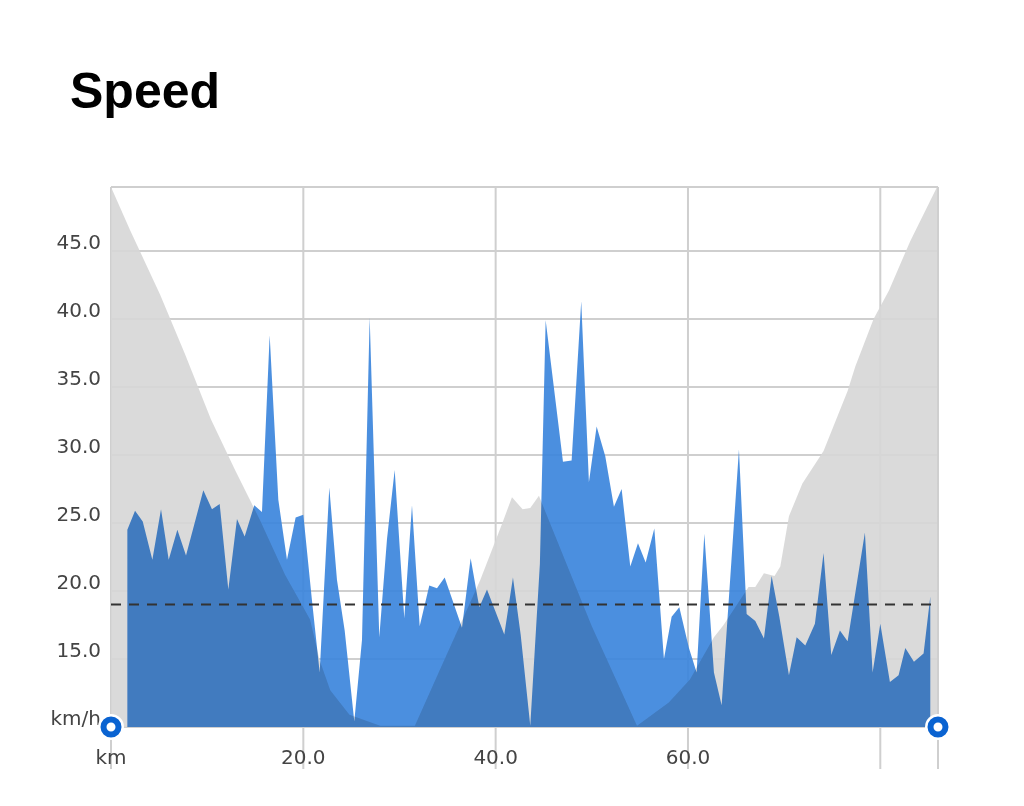 Image resolution: width=1024 pixels, height=806 pixels. Describe the element at coordinates (78, 309) in the screenshot. I see `y-tick-label: 40.0` at that location.